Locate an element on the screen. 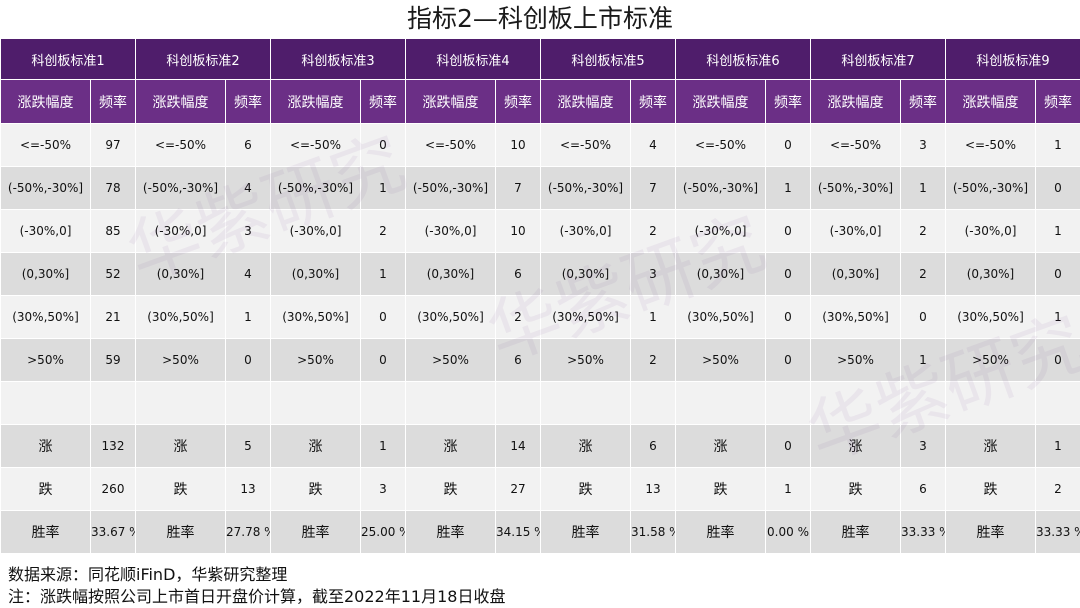 The width and height of the screenshot is (1080, 608). up-count-cell: 14 is located at coordinates (518, 446).